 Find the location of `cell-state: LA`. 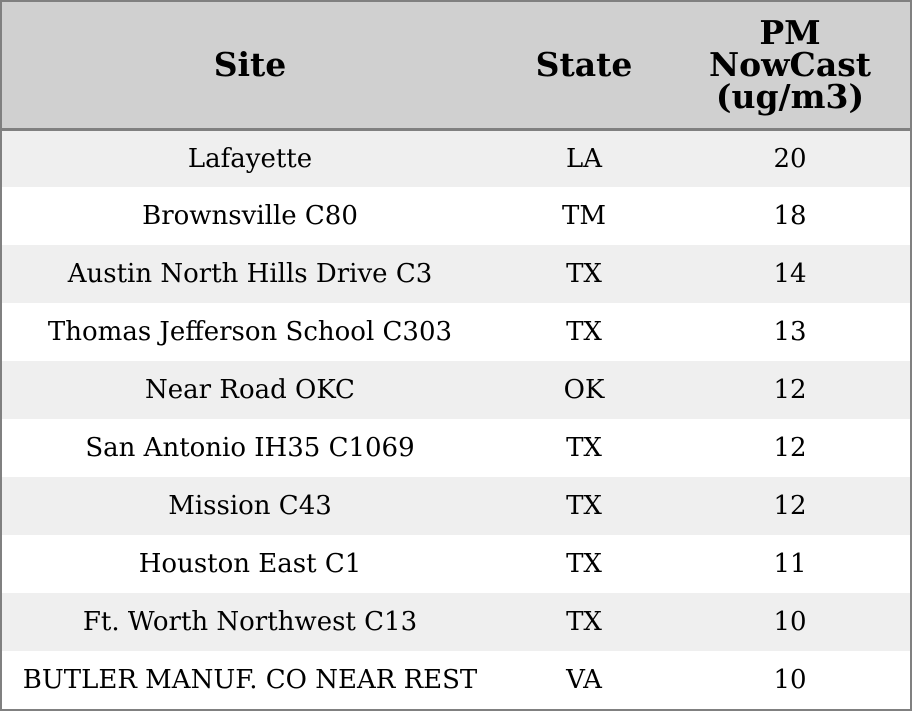

cell-state: LA is located at coordinates (584, 158).